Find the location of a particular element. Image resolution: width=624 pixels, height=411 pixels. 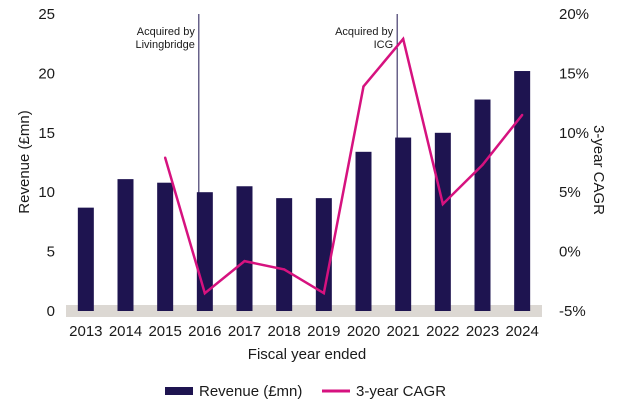

y-tick-label: 15 is located at coordinates (46, 133).